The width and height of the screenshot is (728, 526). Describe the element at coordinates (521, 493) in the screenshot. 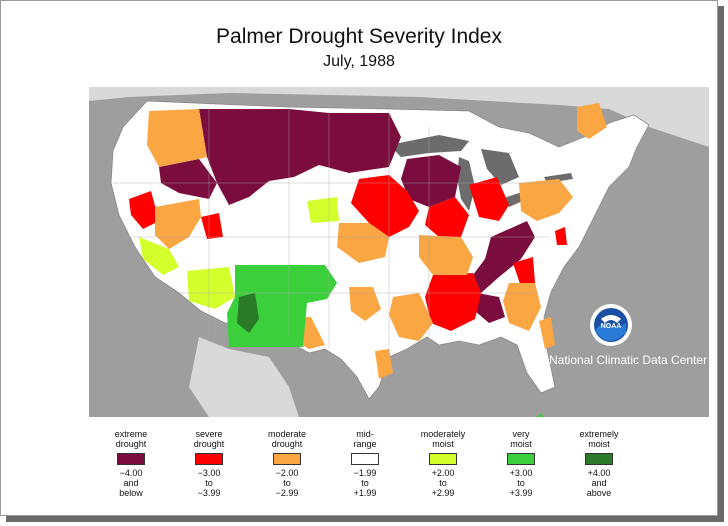

I see `legend-range-line3: +3.99` at that location.